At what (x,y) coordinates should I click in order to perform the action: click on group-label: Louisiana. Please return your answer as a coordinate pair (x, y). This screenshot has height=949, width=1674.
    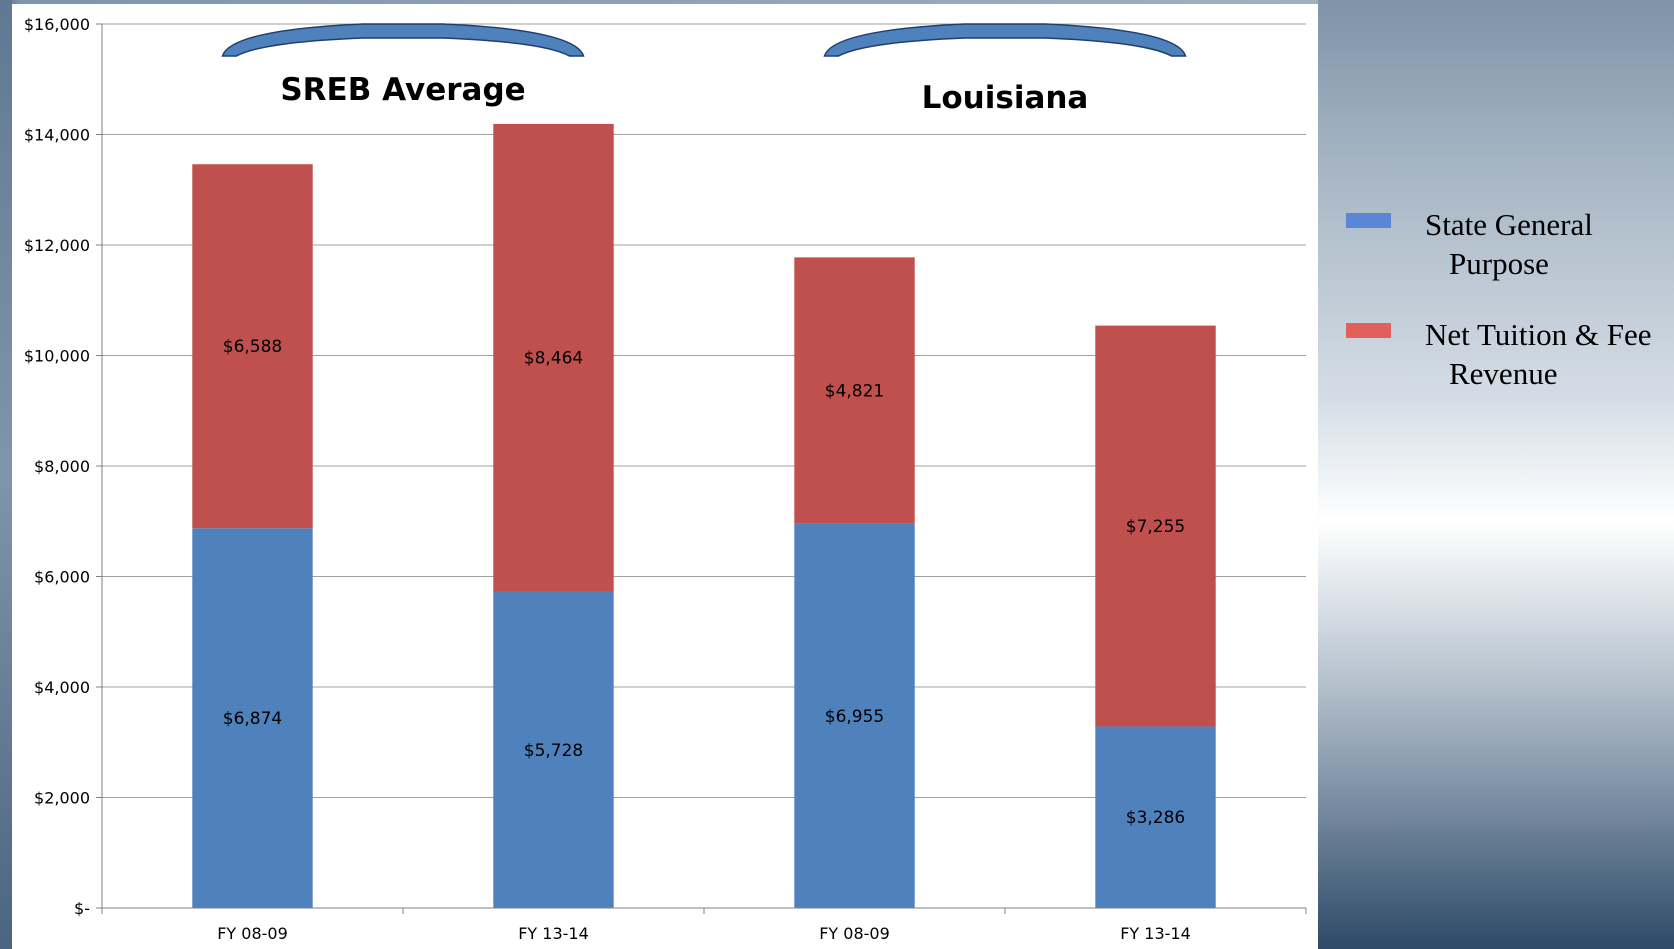
    Looking at the image, I should click on (1005, 98).